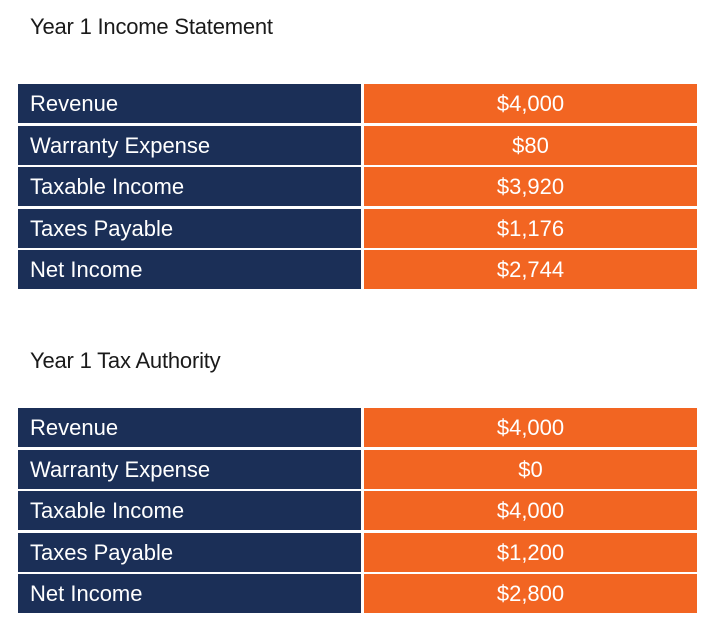 The width and height of the screenshot is (720, 636). Describe the element at coordinates (530, 593) in the screenshot. I see `row-value: $2,800` at that location.